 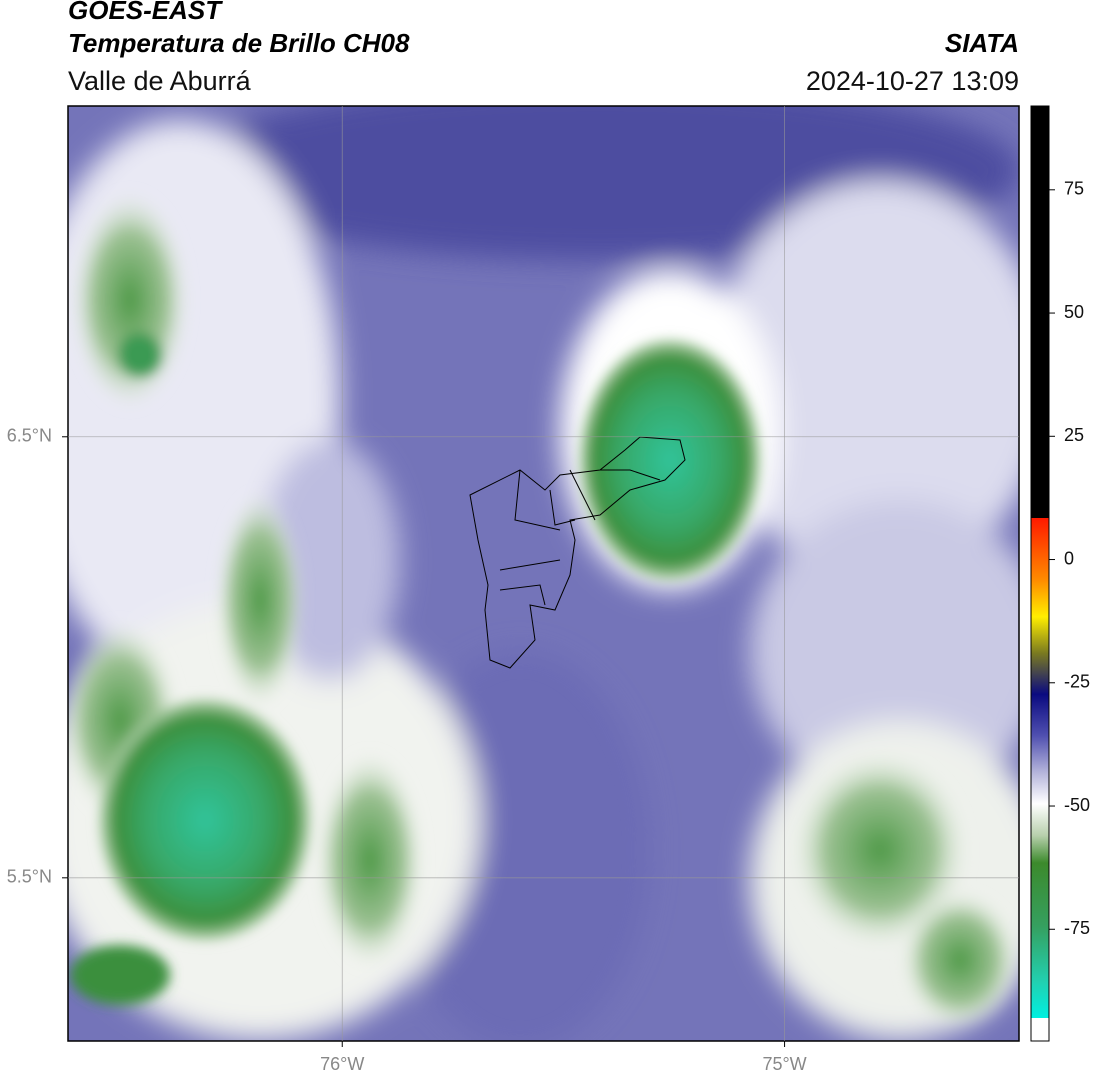 I want to click on colorbar-frame, so click(x=1040, y=573).